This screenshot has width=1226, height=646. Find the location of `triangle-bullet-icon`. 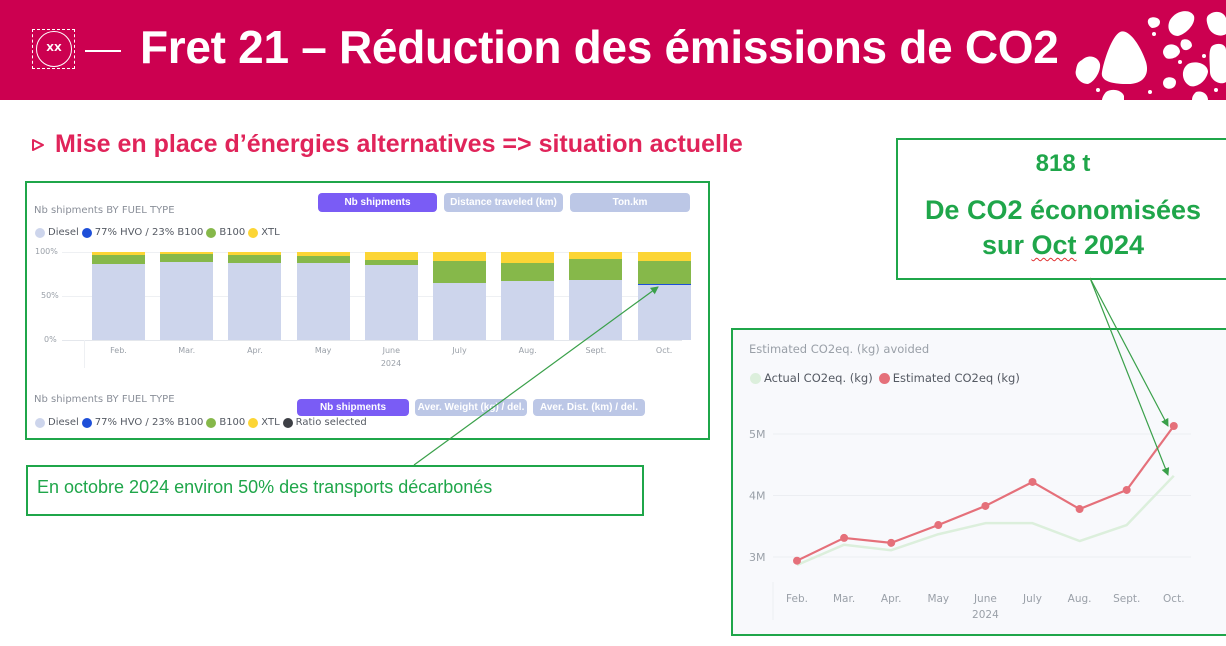

triangle-bullet-icon is located at coordinates (38, 144).